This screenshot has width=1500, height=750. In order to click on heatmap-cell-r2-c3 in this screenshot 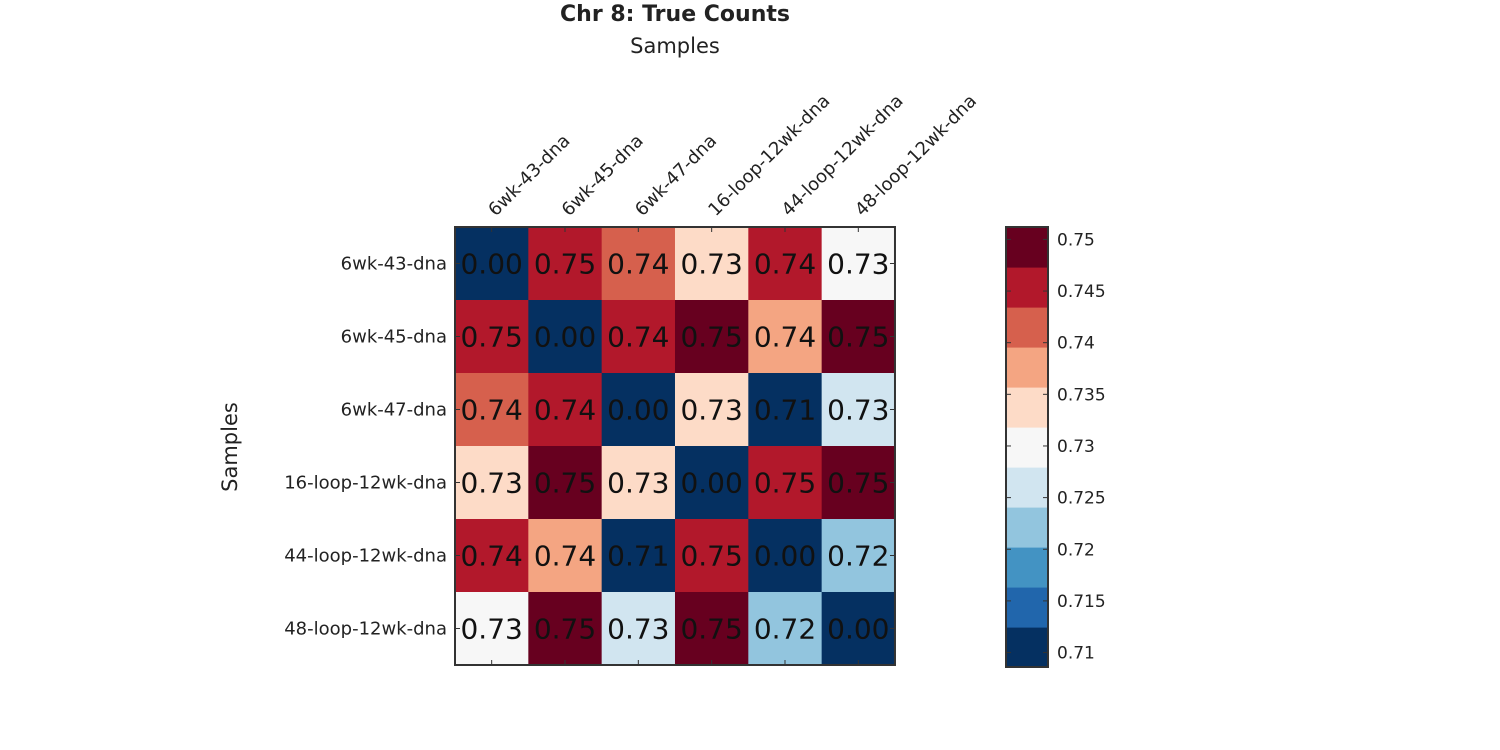, I will do `click(711, 410)`.